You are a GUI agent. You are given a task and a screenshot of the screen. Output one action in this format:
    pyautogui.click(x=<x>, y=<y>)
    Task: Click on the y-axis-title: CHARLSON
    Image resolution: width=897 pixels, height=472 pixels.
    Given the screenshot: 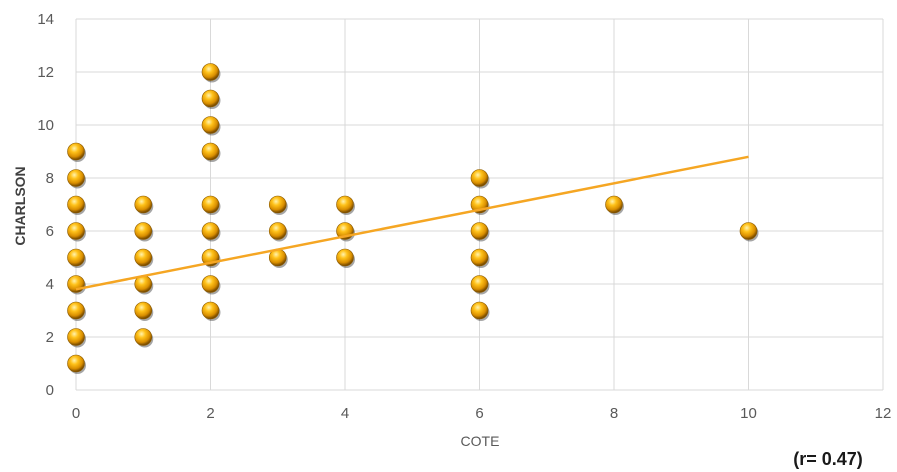 What is the action you would take?
    pyautogui.click(x=20, y=205)
    